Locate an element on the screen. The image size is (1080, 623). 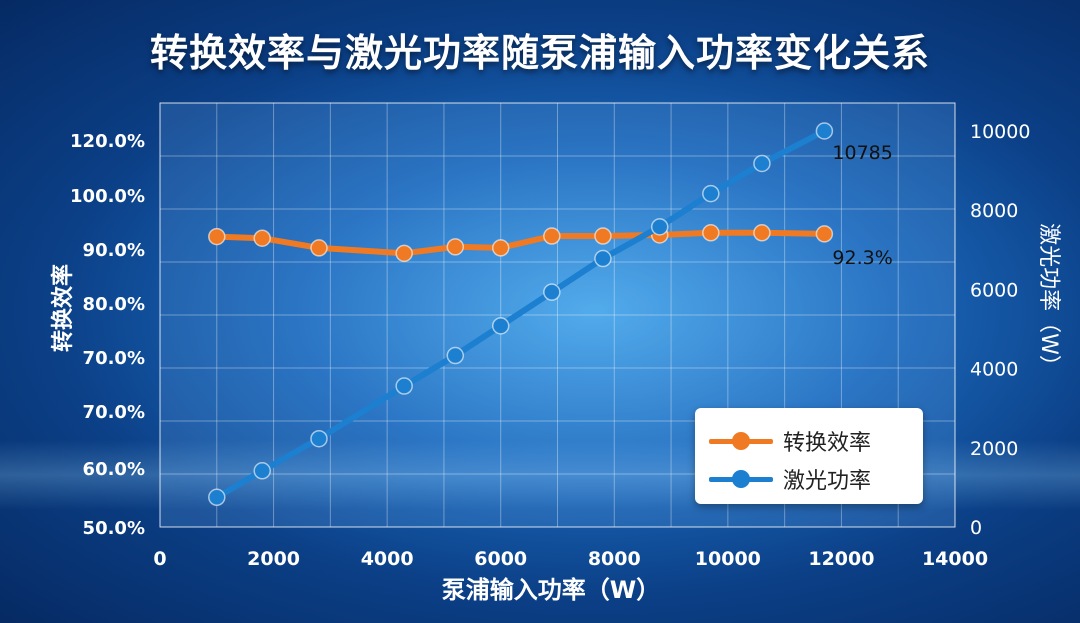
y-right-axis-ticks: 0 2000 4000 6000 8000 10000 is located at coordinates (1000, 330).